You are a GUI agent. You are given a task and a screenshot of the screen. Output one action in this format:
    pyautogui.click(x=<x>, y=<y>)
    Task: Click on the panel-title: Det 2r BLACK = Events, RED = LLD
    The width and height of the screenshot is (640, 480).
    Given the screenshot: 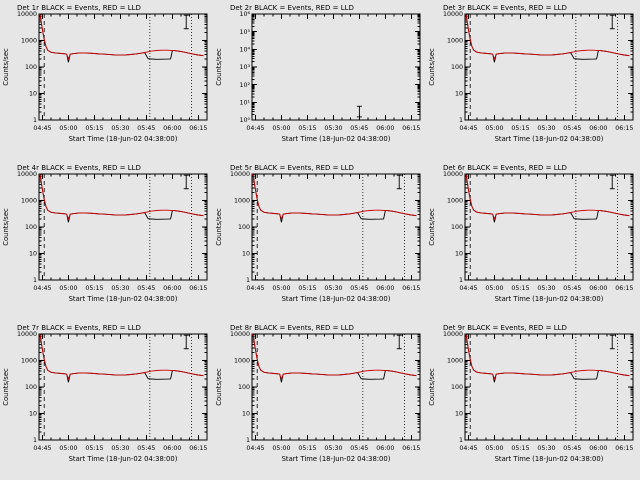 What is the action you would take?
    pyautogui.click(x=292, y=8)
    